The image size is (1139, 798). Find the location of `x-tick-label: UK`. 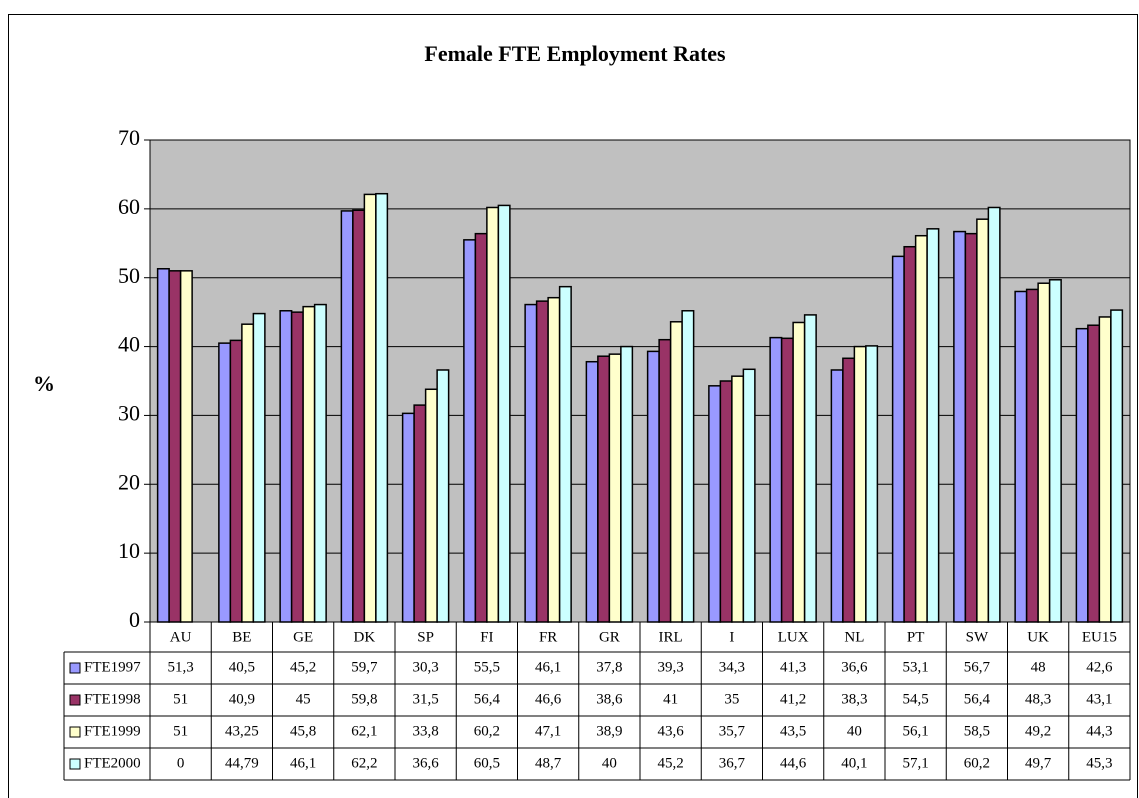

x-tick-label: UK is located at coordinates (1038, 637).